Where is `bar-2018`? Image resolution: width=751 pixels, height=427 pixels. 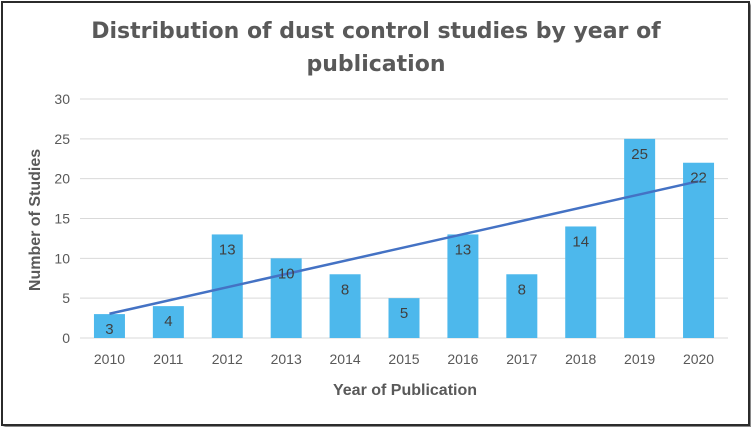 bar-2018 is located at coordinates (581, 282).